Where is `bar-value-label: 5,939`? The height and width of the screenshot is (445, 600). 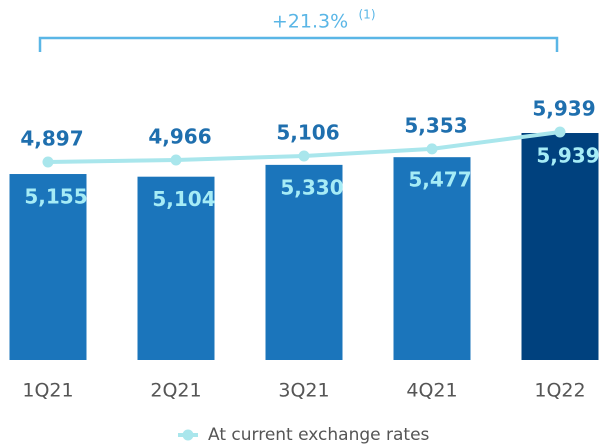
bar-value-label: 5,939 is located at coordinates (567, 156).